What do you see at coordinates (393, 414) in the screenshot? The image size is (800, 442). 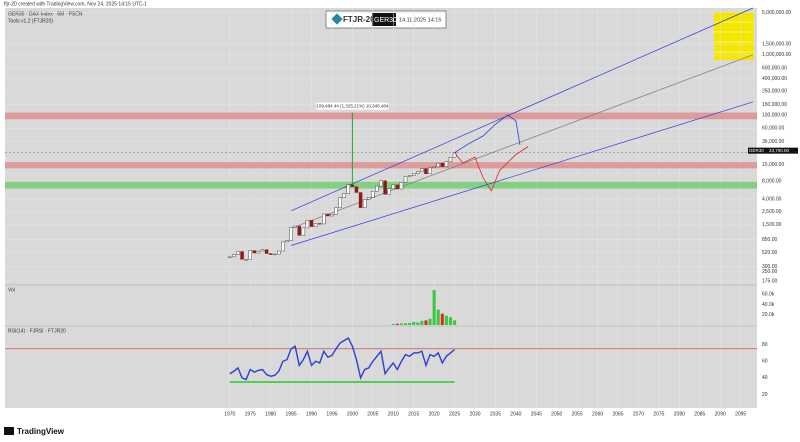 I see `x-tick-label: 2010` at bounding box center [393, 414].